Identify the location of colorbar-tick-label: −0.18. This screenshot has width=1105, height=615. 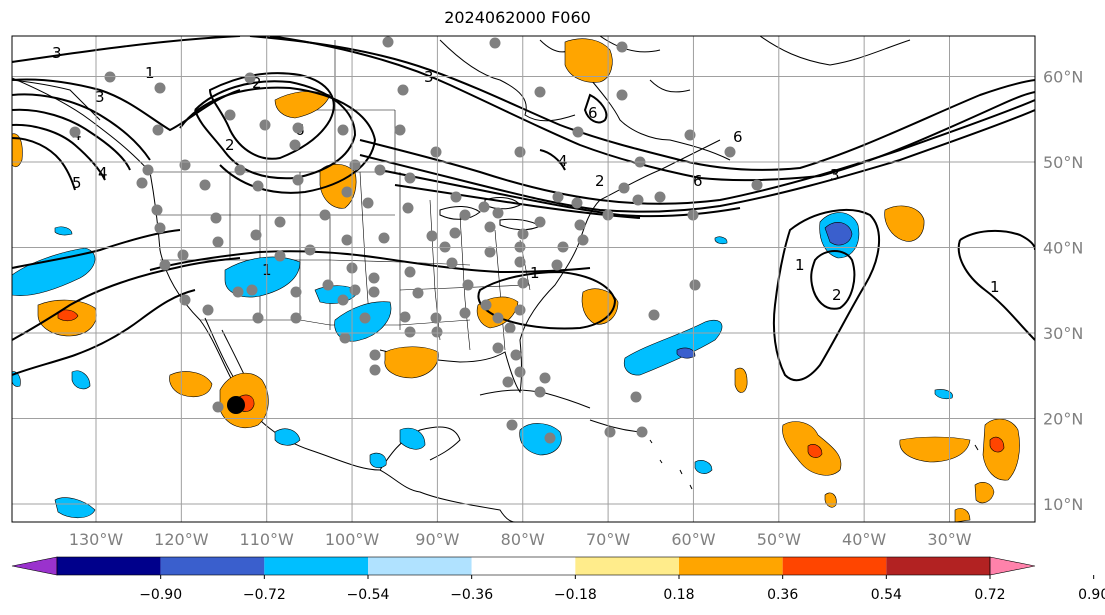
(575, 595).